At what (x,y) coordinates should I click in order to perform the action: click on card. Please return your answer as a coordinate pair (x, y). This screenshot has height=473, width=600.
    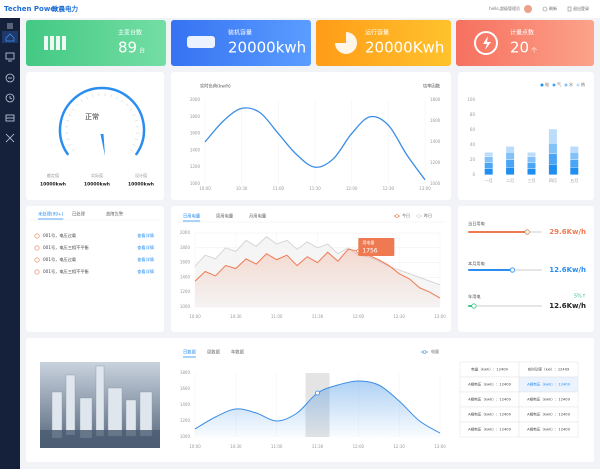
    Looking at the image, I should click on (311, 136).